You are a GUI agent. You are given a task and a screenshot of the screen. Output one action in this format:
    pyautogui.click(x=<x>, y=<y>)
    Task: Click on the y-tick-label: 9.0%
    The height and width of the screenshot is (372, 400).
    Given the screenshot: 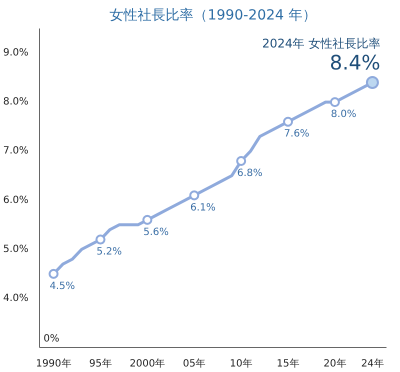 What is the action you would take?
    pyautogui.click(x=15, y=53)
    